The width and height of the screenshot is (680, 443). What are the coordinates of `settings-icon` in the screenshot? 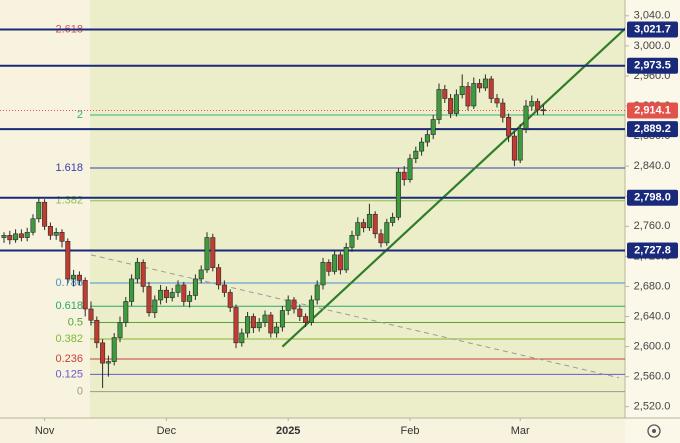 It's located at (654, 431).